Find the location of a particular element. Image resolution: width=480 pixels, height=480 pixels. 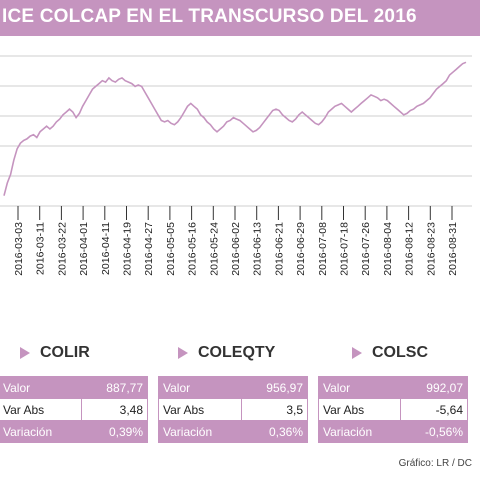

row-value: -0,56% is located at coordinates (434, 431).